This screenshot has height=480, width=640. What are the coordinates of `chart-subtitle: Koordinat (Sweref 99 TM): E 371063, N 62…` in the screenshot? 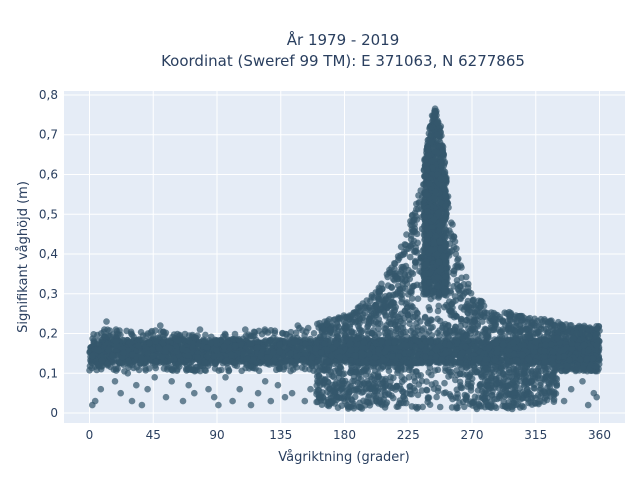 It's located at (343, 61).